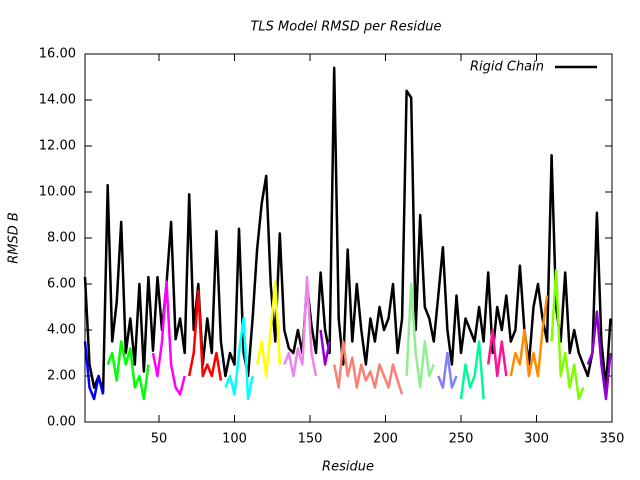 The image size is (640, 480). I want to click on y-tick-label: 8.00, so click(61, 238).